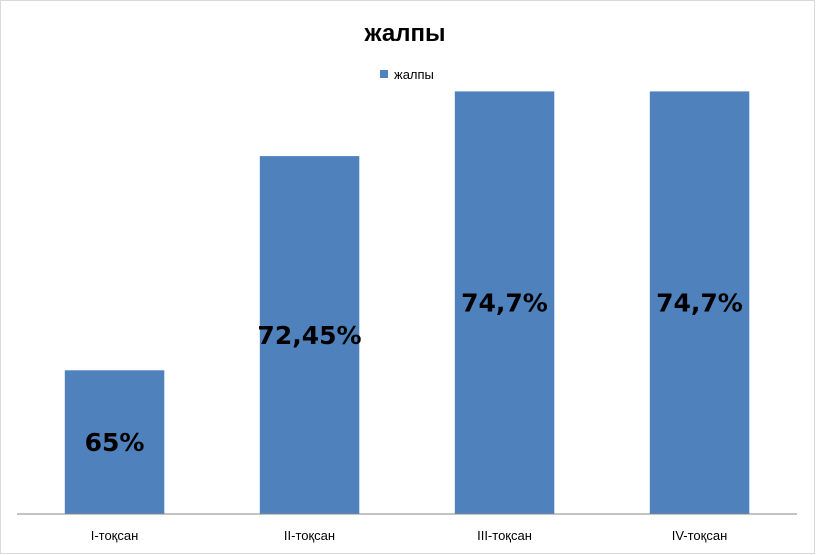  I want to click on data-label-3: 74,7%, so click(504, 303).